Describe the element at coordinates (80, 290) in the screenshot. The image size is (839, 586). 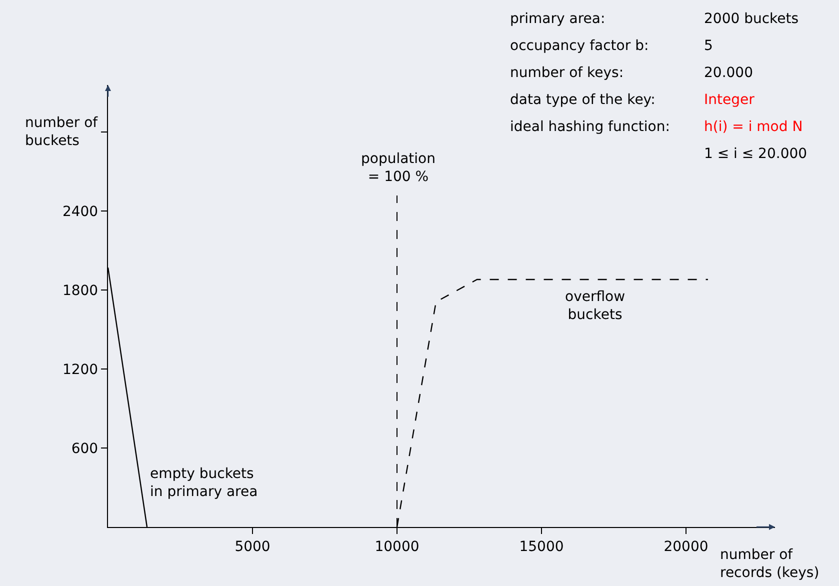
I see `y-tick-label: 1800` at that location.